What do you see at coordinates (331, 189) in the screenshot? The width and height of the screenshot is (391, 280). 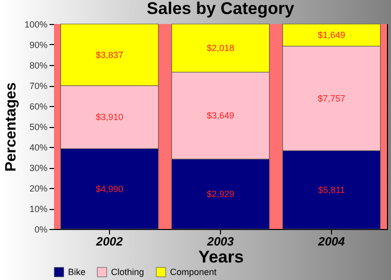 I see `annotation: $5,811` at bounding box center [331, 189].